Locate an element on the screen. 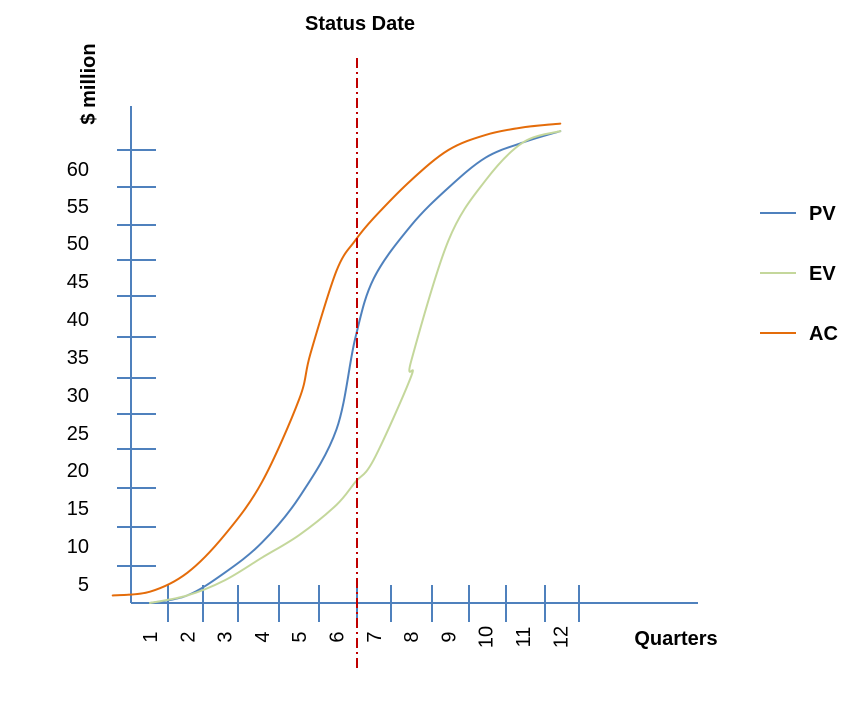 This screenshot has height=717, width=852. x-tick-label: 1 is located at coordinates (151, 636).